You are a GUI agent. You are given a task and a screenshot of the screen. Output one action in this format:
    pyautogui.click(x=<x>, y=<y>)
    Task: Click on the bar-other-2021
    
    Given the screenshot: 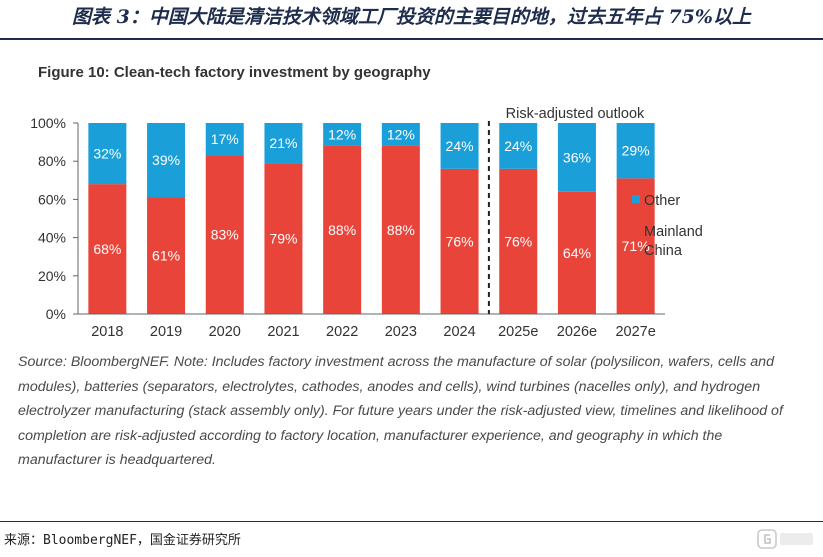 What is the action you would take?
    pyautogui.click(x=283, y=143)
    